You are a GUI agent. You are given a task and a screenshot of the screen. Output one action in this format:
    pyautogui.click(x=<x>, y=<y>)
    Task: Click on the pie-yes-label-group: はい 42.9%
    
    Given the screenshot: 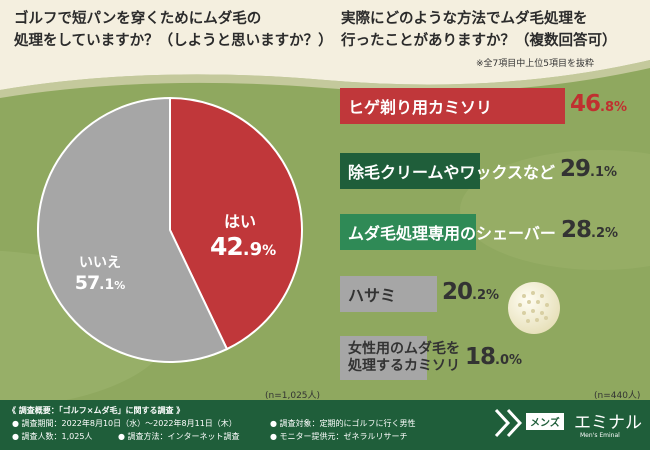 What is the action you would take?
    pyautogui.click(x=243, y=234)
    